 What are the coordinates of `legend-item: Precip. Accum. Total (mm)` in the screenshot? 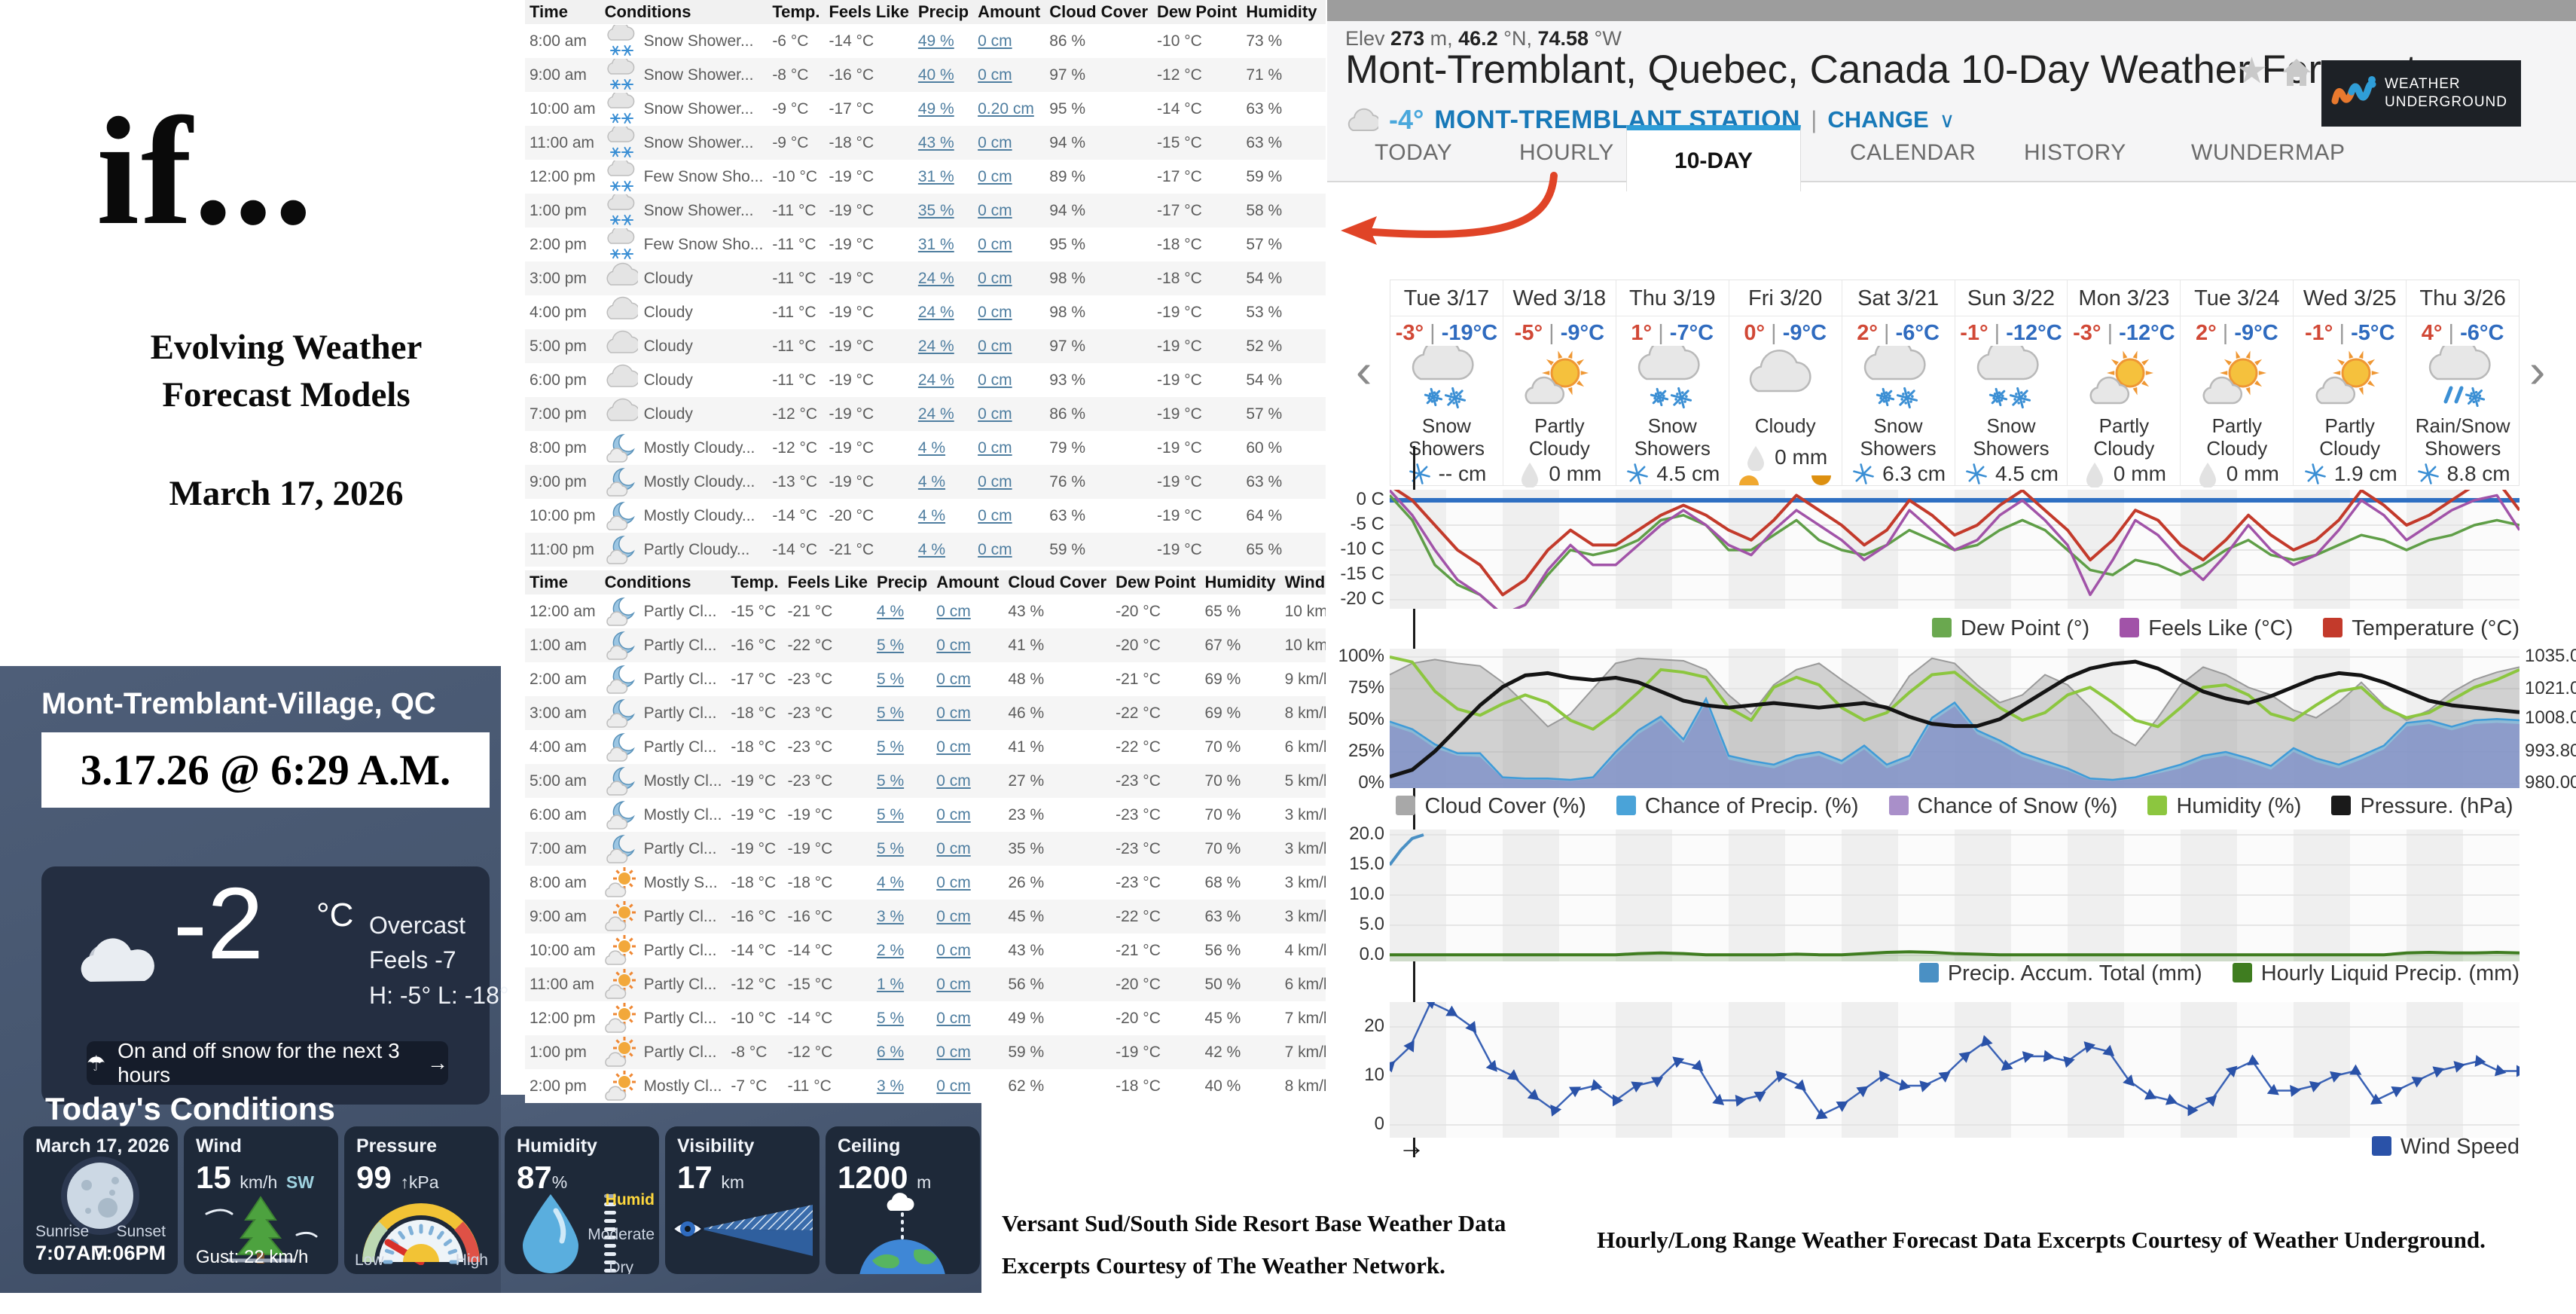 It's located at (2060, 973).